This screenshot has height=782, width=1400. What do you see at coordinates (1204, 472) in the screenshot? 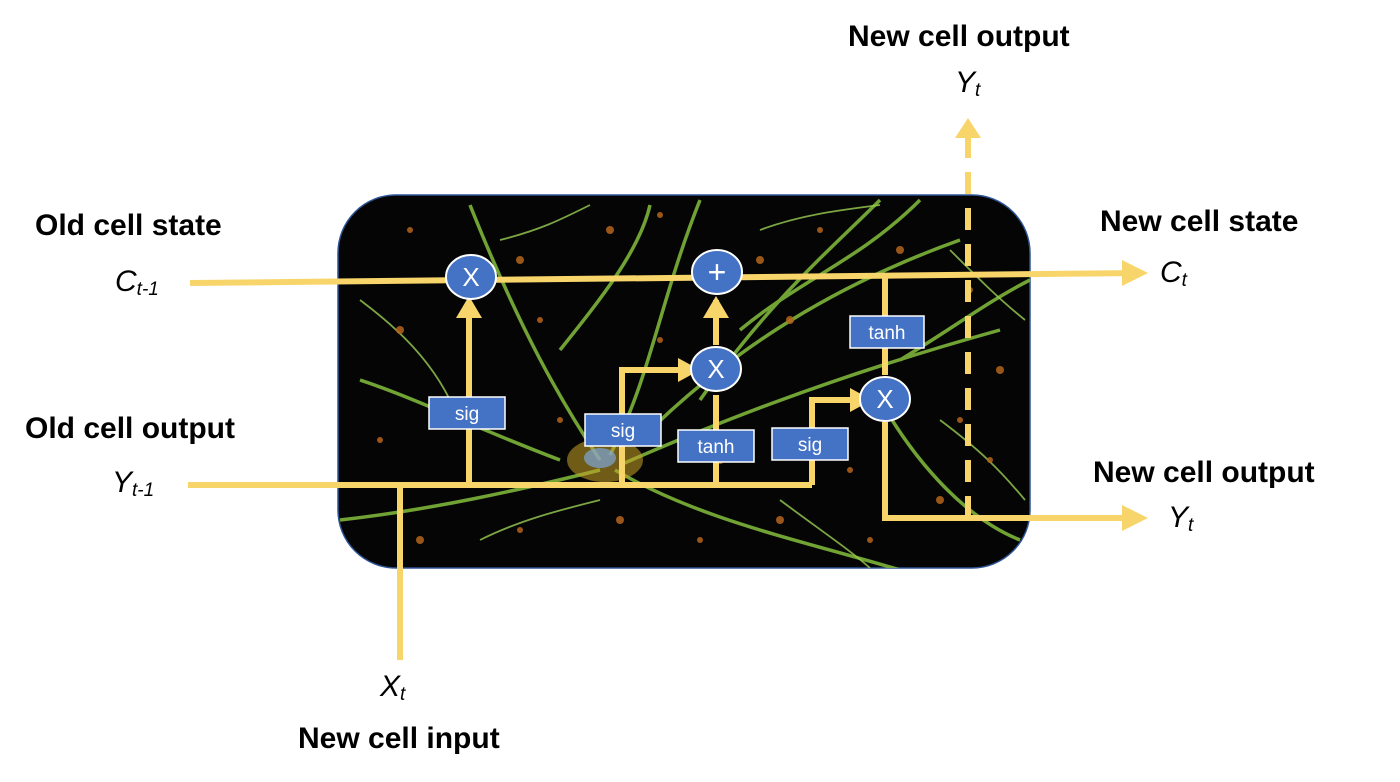
I see `new-cell-output-right-label: New cell output` at bounding box center [1204, 472].